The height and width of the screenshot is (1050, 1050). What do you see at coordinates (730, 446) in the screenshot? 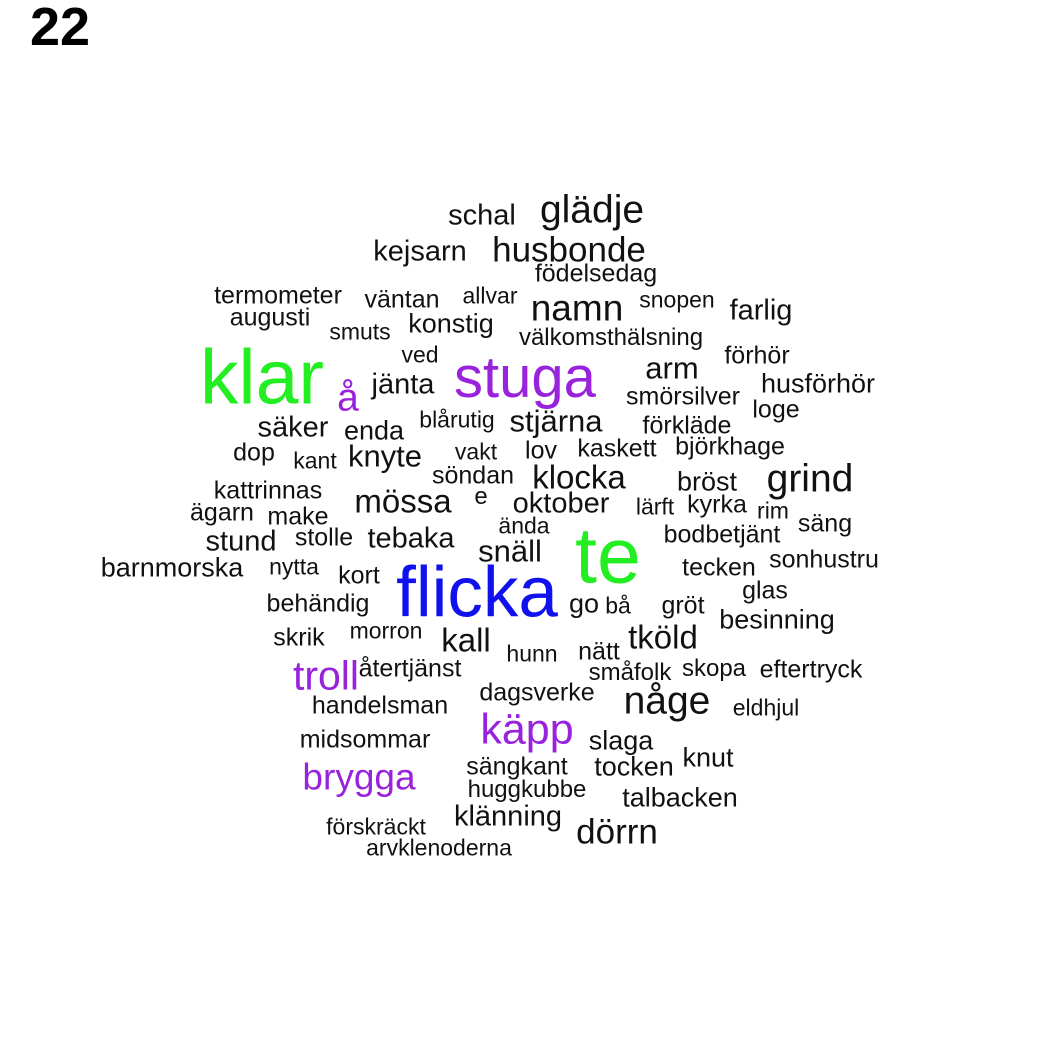
I see `word-36: björkhage` at bounding box center [730, 446].